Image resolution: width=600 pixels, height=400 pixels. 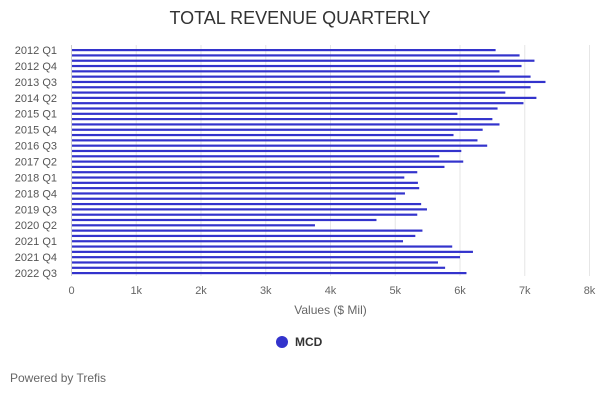 What do you see at coordinates (300, 18) in the screenshot?
I see `chart-title: TOTAL REVENUE QUARTERLY` at bounding box center [300, 18].